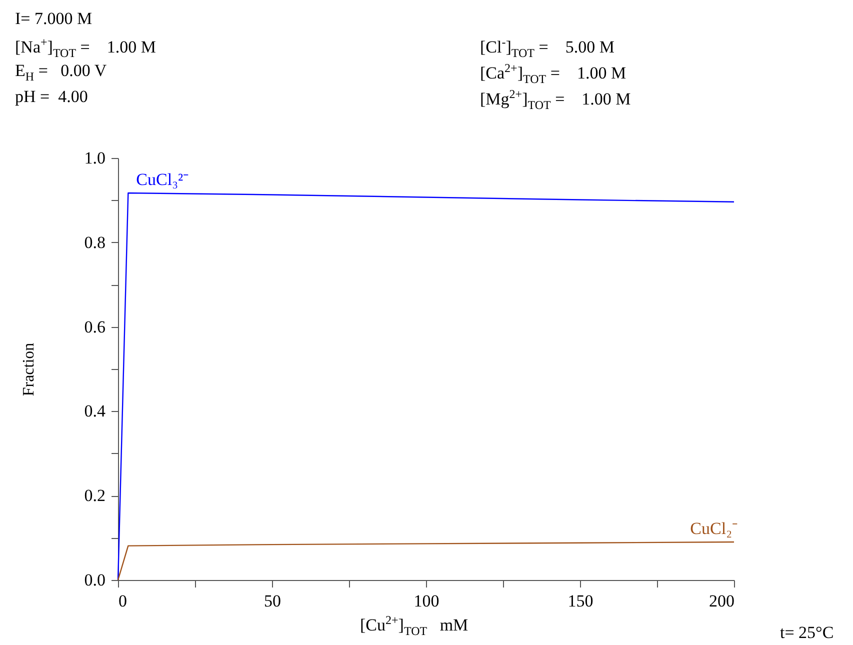  I want to click on text: [Mg$^{2+}$]$_{TOT}$ = 1.00 M, so click(555, 99).